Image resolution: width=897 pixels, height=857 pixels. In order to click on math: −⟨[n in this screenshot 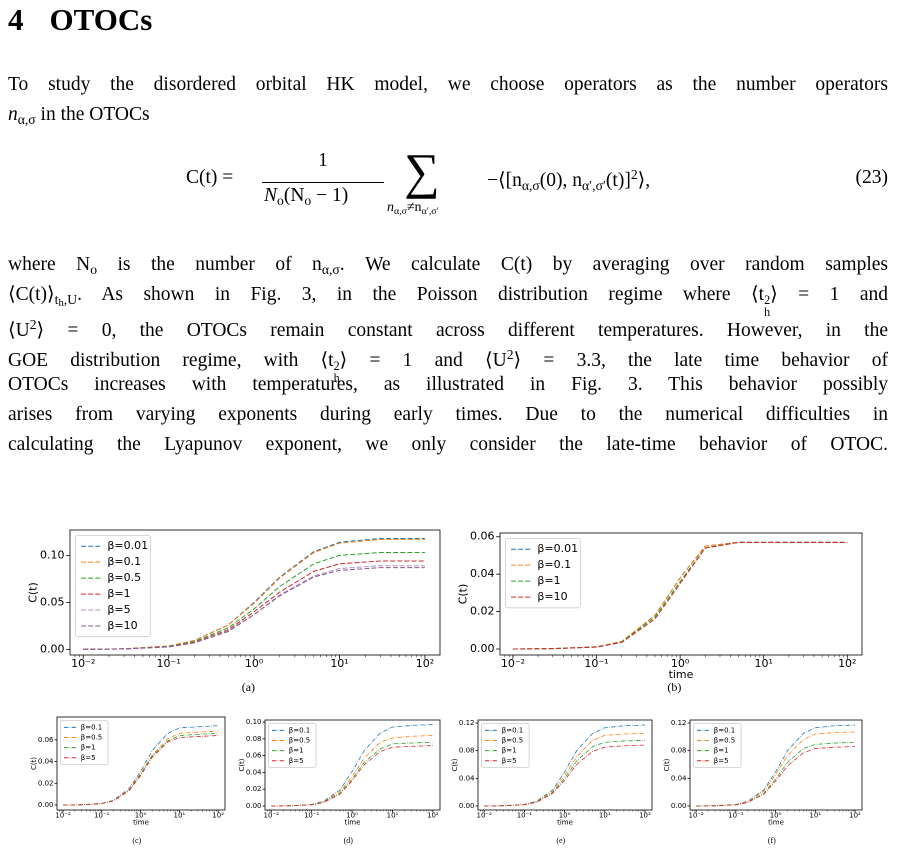, I will do `click(504, 180)`.